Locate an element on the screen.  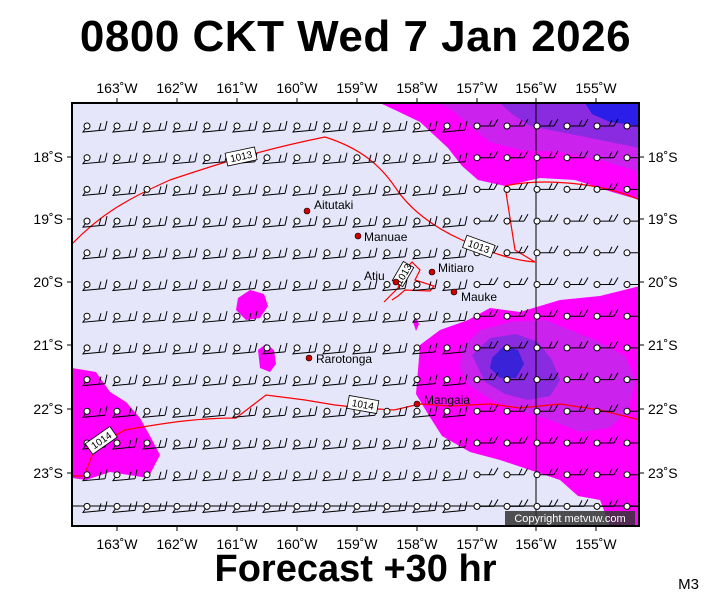
lon-label-bottom: 155˚W is located at coordinates (596, 544).